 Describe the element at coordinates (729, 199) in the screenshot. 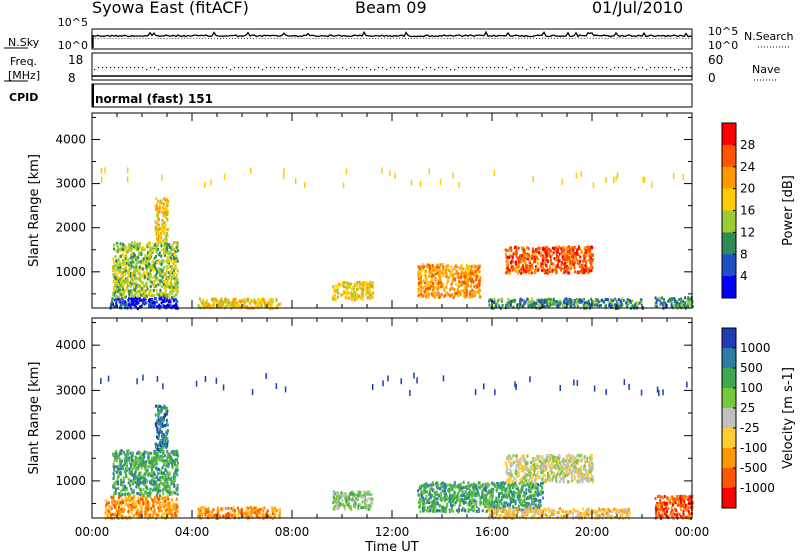

I see `colorbar-segment` at that location.